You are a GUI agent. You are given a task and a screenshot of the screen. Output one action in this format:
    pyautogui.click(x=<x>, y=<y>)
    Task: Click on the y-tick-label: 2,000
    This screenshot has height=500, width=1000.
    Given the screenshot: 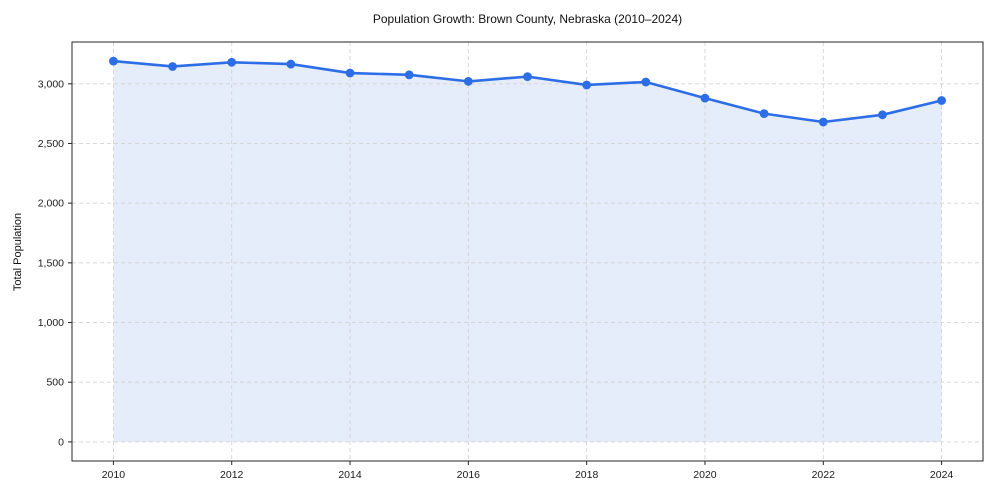 What is the action you would take?
    pyautogui.click(x=51, y=204)
    